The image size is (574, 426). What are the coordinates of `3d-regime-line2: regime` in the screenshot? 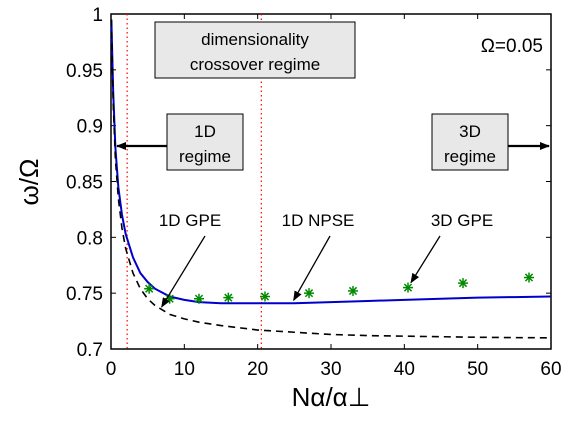 It's located at (470, 156).